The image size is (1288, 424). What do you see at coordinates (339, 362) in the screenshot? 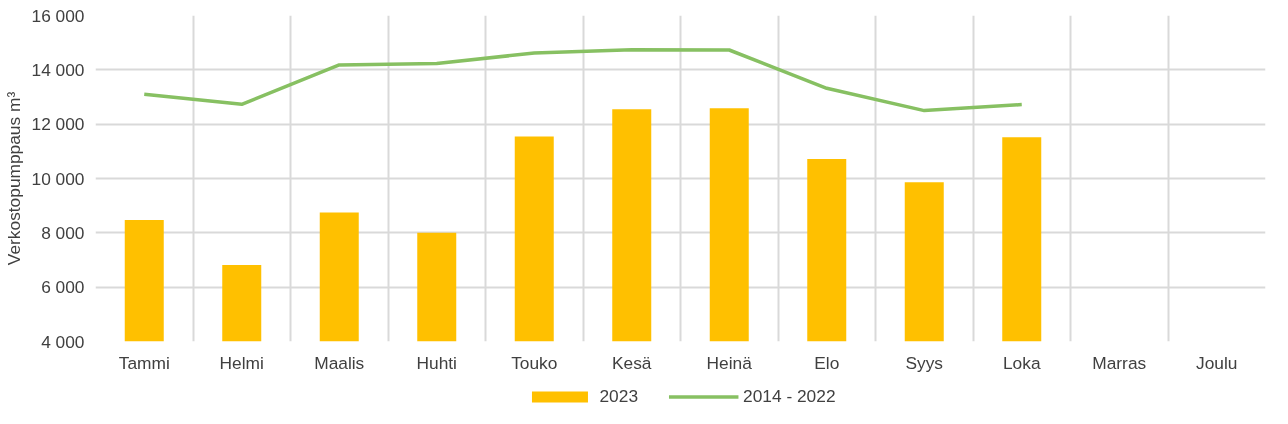
I see `x-tick-label: Maalis` at bounding box center [339, 362].